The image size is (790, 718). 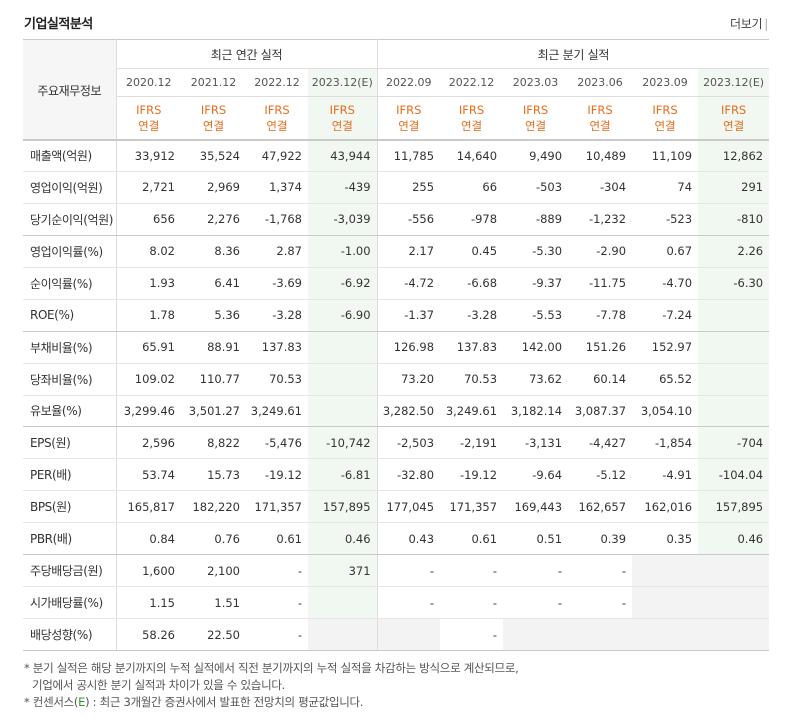 What do you see at coordinates (536, 411) in the screenshot?
I see `table-cell: 3,182.14` at bounding box center [536, 411].